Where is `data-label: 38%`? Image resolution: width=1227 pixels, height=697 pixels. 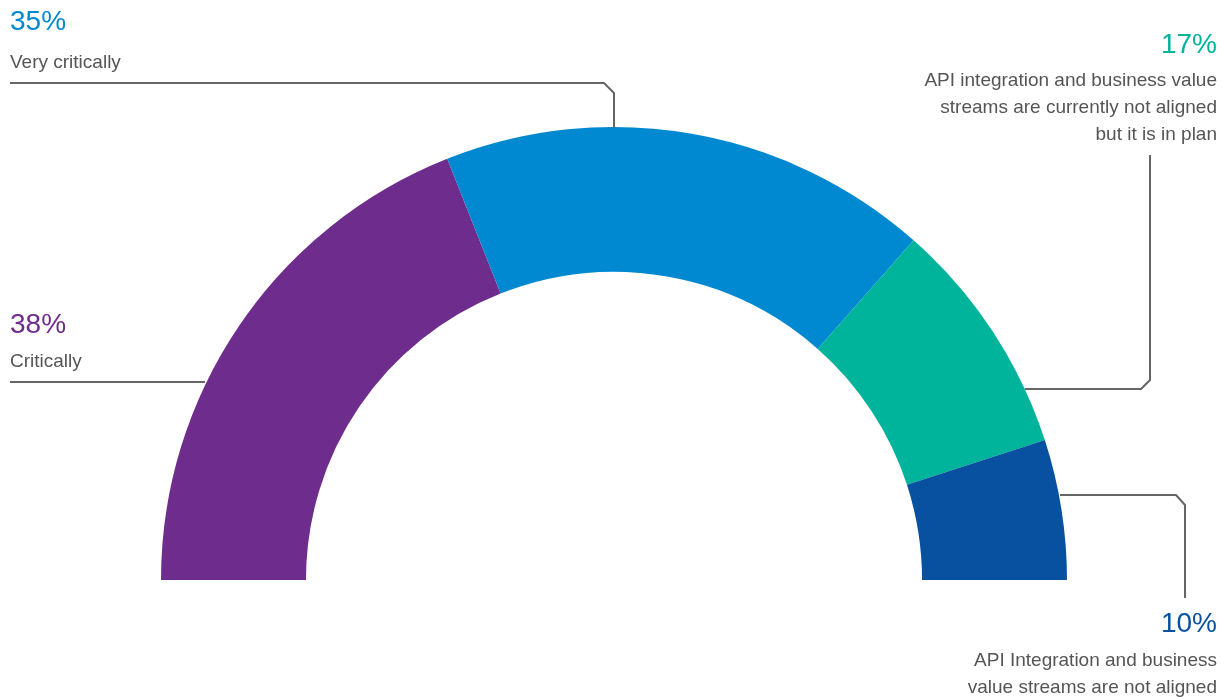
data-label: 38% is located at coordinates (38, 323).